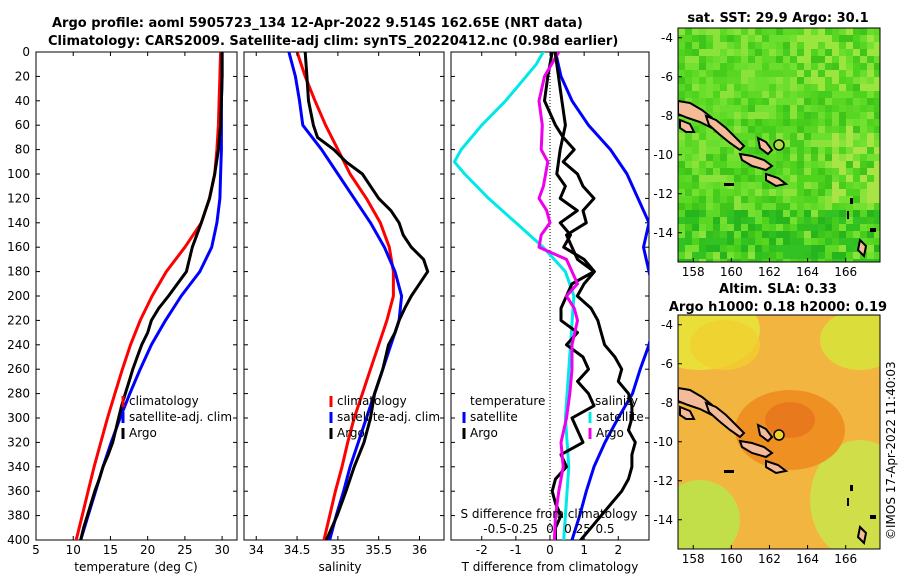  What do you see at coordinates (725, 133) in the screenshot?
I see `island-santa-isabel` at bounding box center [725, 133].